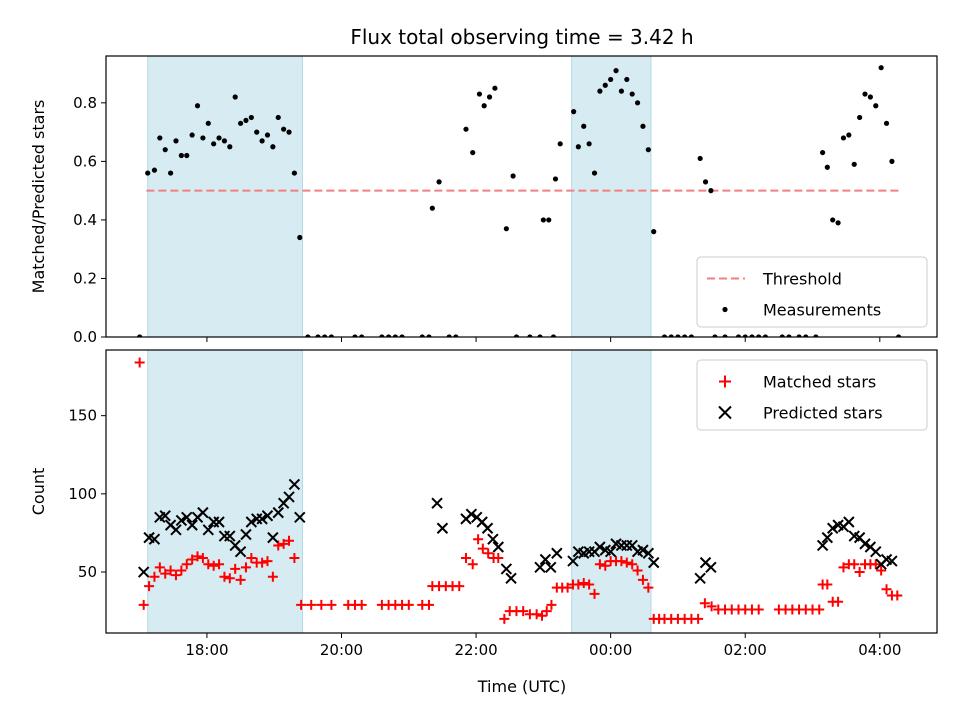 The width and height of the screenshot is (960, 720). What do you see at coordinates (823, 413) in the screenshot?
I see `legend-label: Predicted stars` at bounding box center [823, 413].